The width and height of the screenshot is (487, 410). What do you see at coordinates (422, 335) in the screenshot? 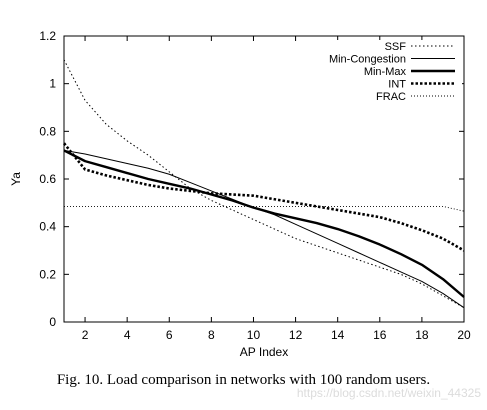
I see `x-tick-label: 18` at bounding box center [422, 335].